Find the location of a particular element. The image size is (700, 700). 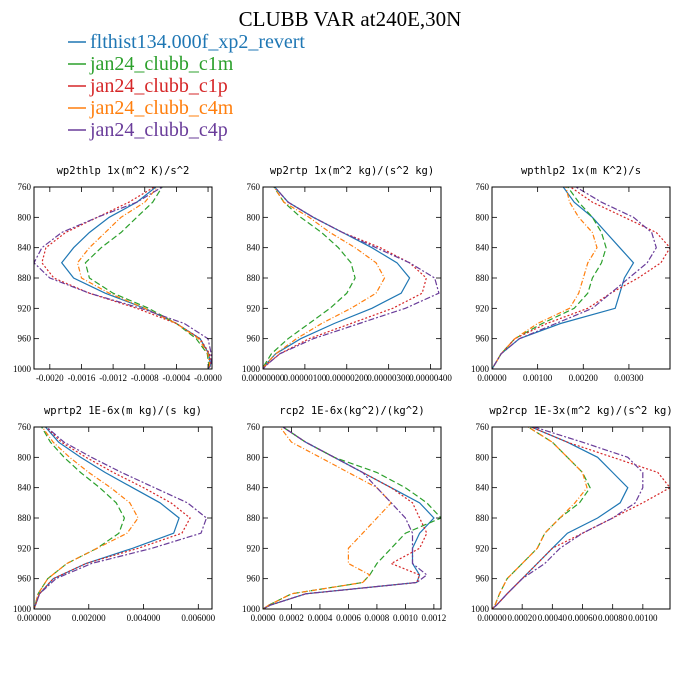

x-tick-label: 0.006000 is located at coordinates (198, 618).